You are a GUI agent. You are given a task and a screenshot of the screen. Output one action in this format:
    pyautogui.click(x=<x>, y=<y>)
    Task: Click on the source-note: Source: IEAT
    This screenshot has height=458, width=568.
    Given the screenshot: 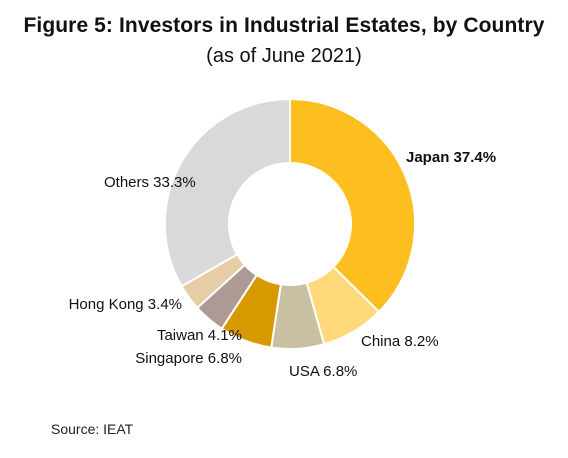 What is the action you would take?
    pyautogui.click(x=92, y=429)
    